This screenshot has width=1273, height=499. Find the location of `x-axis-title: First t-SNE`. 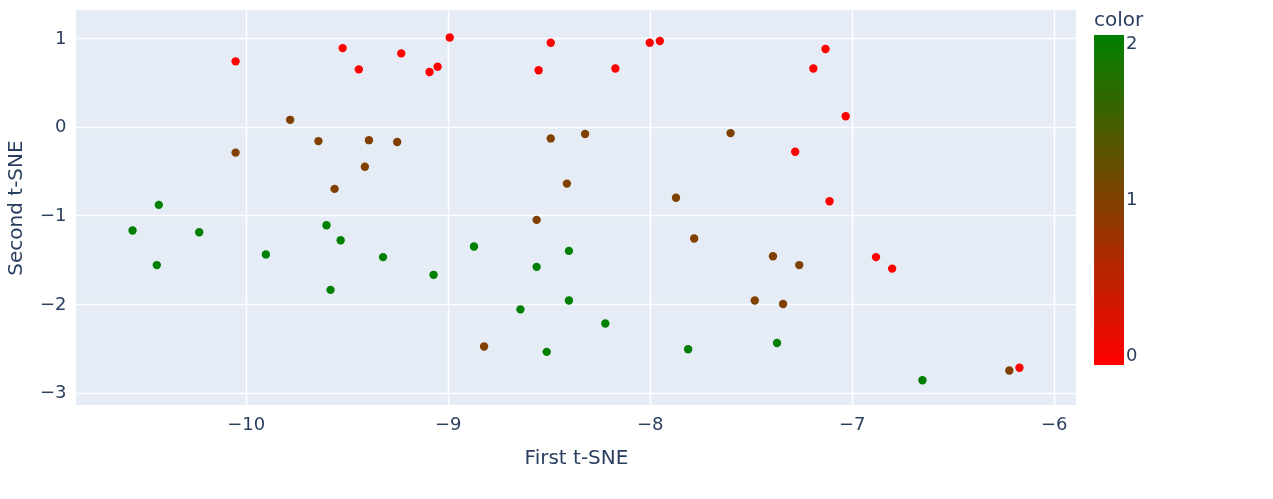

x-axis-title: First t-SNE is located at coordinates (576, 456).